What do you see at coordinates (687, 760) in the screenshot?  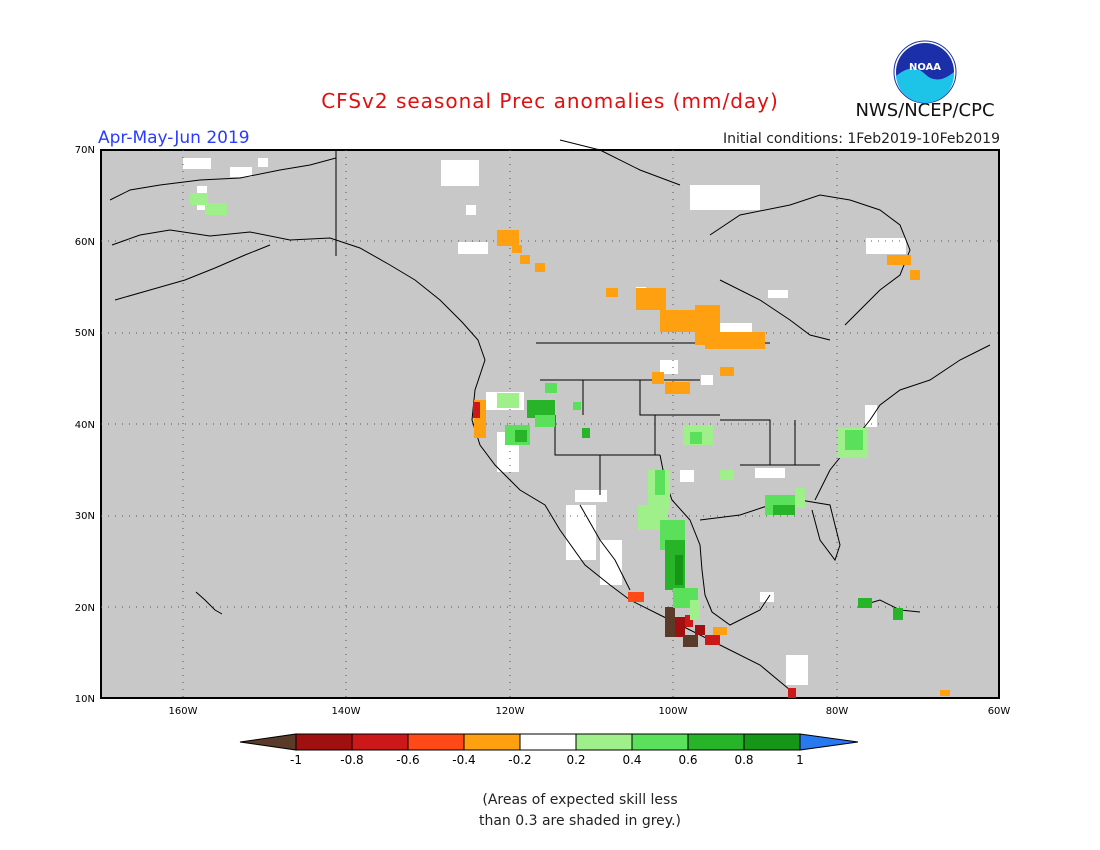 I see `colorbar-tick-label: 0.6` at bounding box center [687, 760].